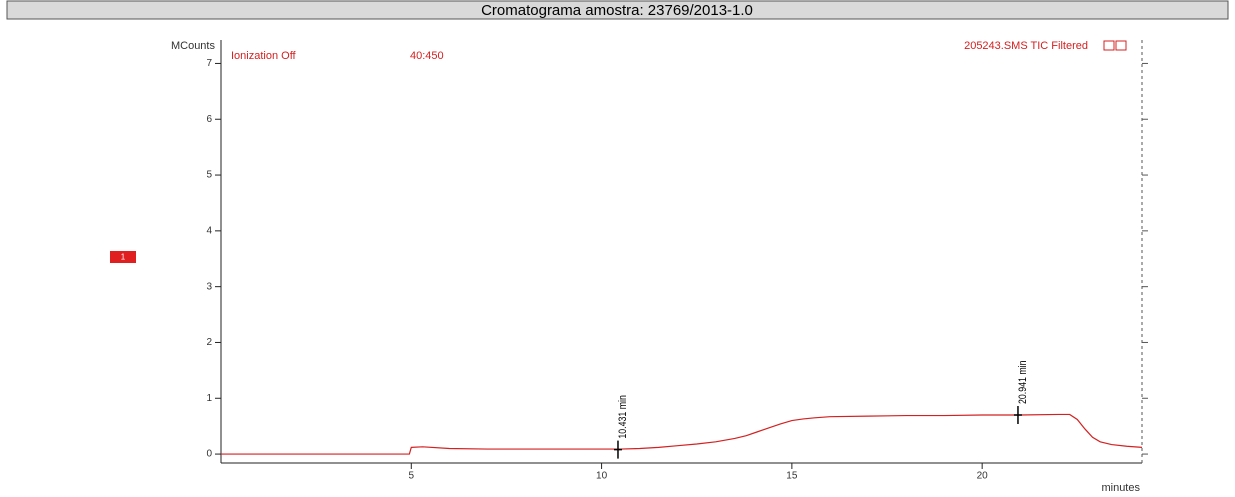 The image size is (1235, 497). I want to click on title-bar, so click(617, 10).